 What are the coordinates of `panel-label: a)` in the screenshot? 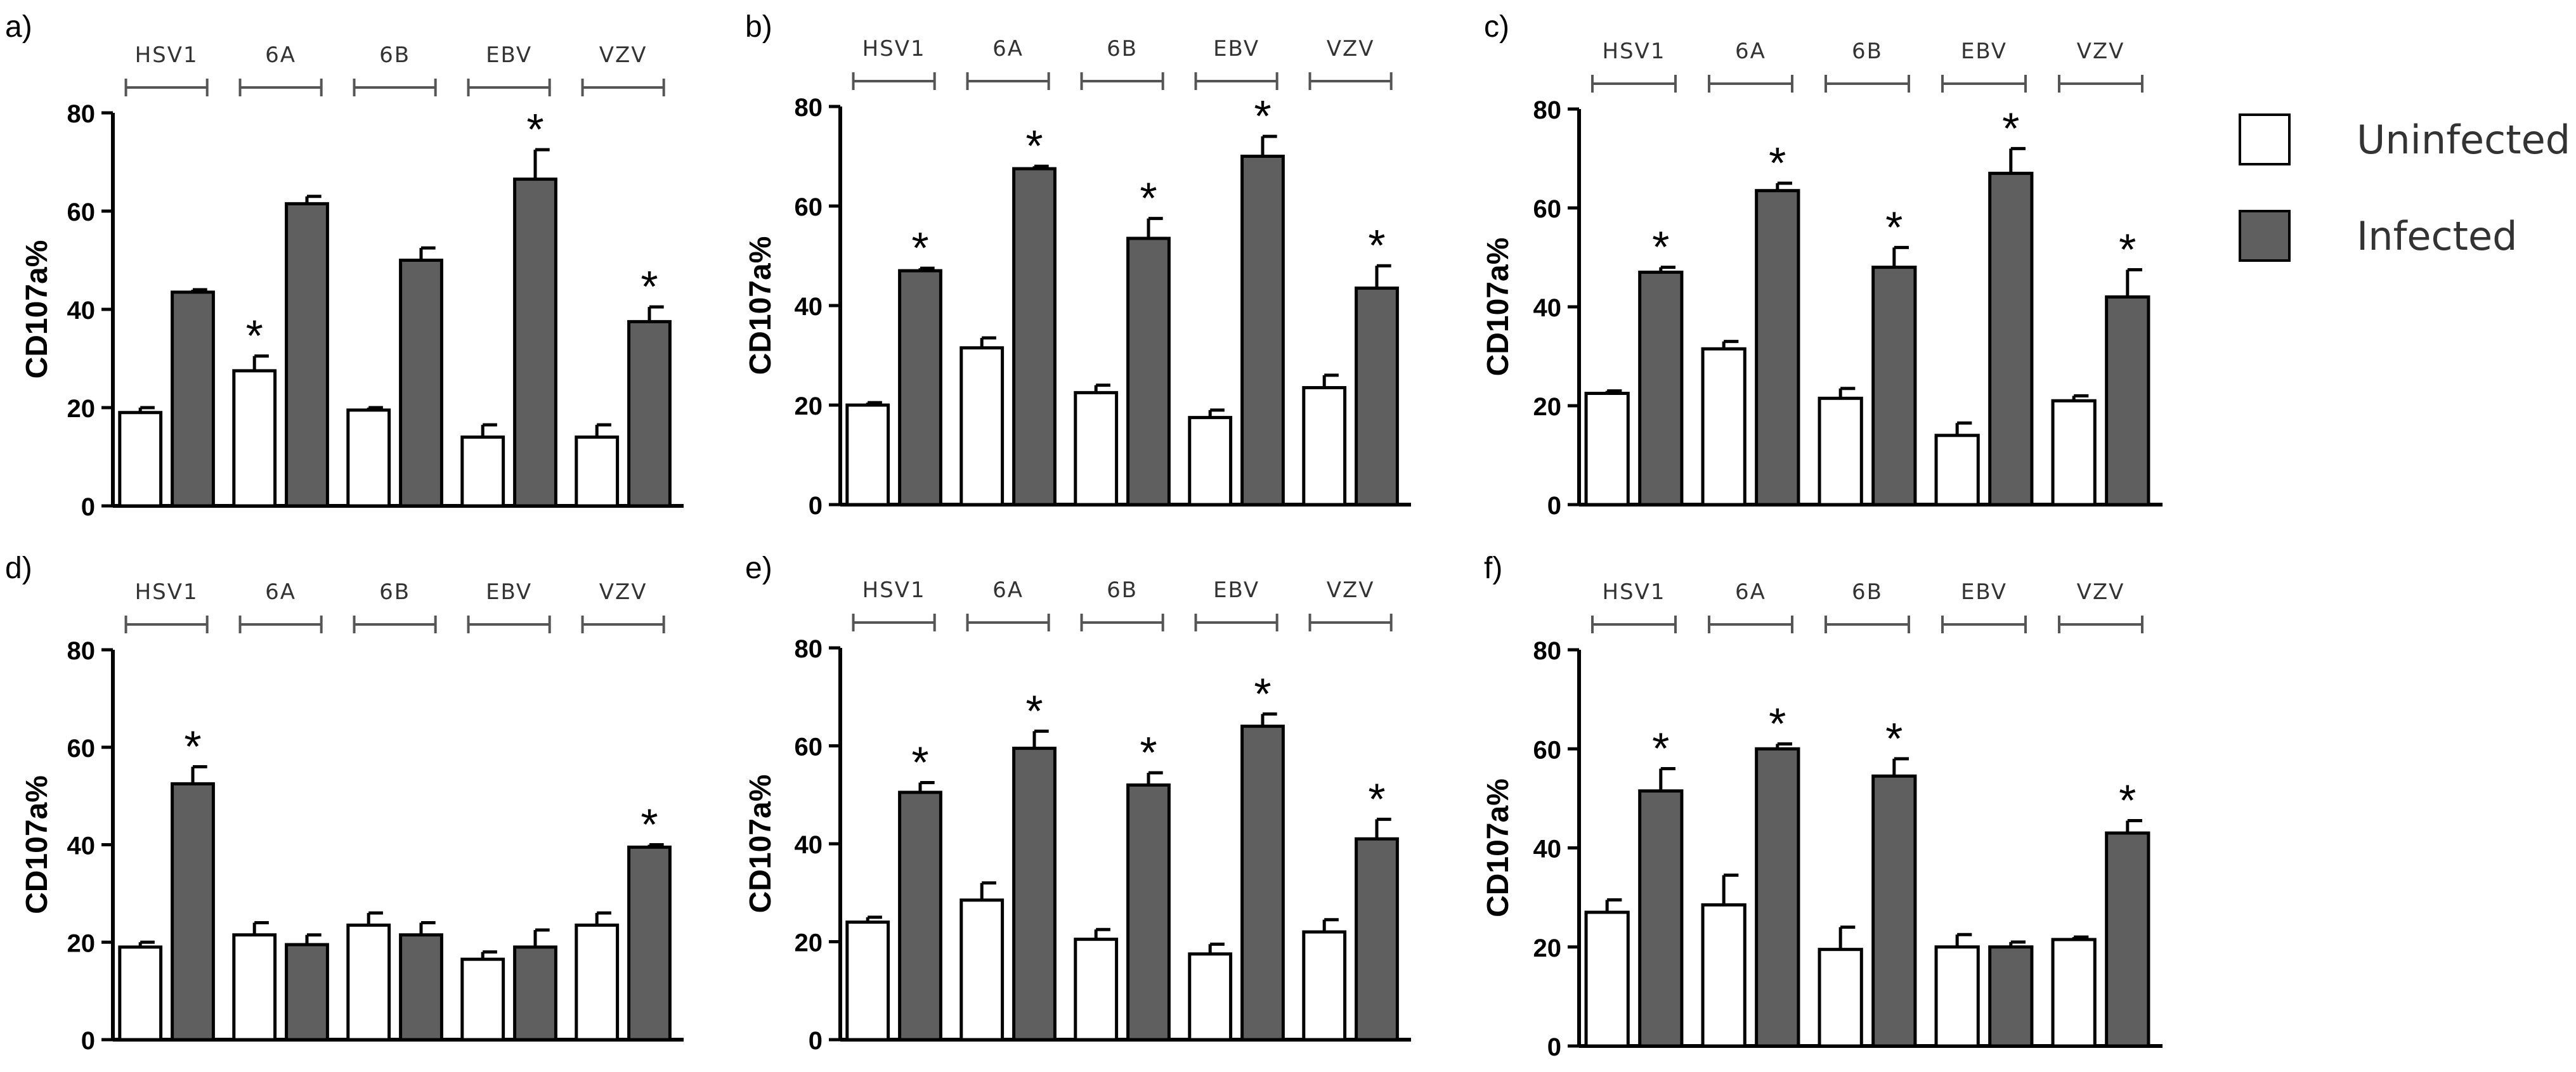 It's located at (19, 27).